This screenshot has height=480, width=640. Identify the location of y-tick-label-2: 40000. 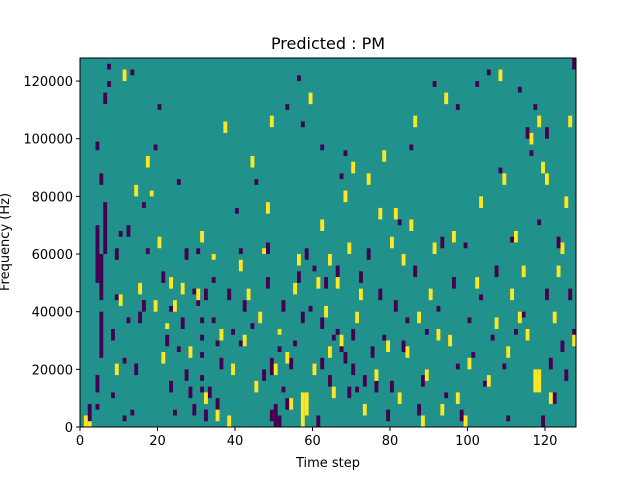
(52, 313).